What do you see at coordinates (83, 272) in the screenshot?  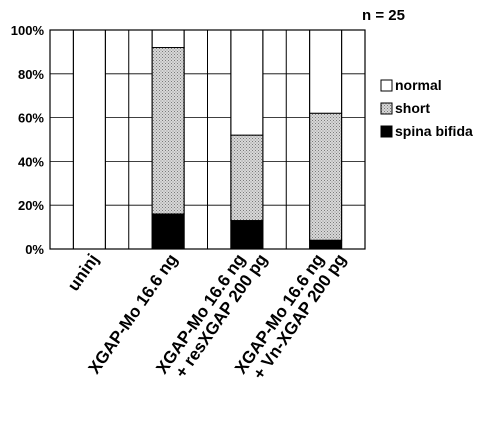 I see `x-category-label: uninj` at bounding box center [83, 272].